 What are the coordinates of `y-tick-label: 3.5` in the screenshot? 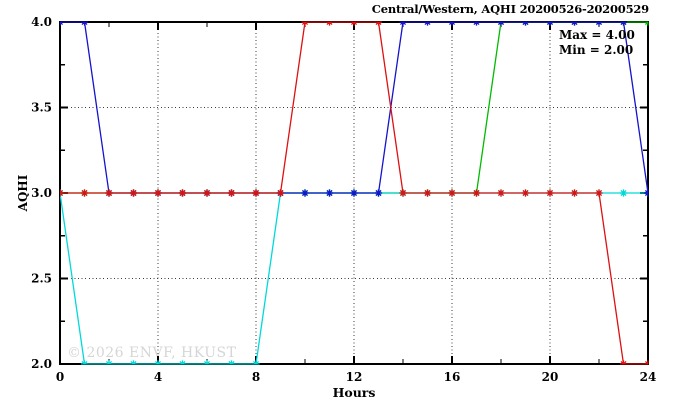 It's located at (41, 108).